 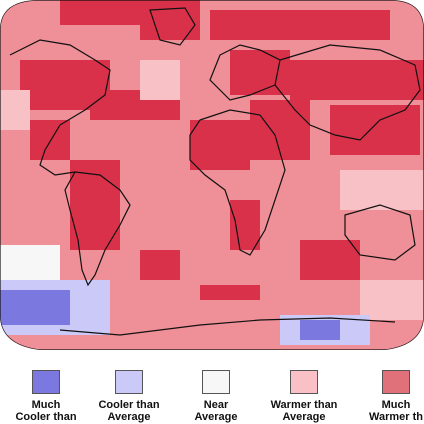 What do you see at coordinates (396, 382) in the screenshot?
I see `legend-much-warmer-swatch` at bounding box center [396, 382].